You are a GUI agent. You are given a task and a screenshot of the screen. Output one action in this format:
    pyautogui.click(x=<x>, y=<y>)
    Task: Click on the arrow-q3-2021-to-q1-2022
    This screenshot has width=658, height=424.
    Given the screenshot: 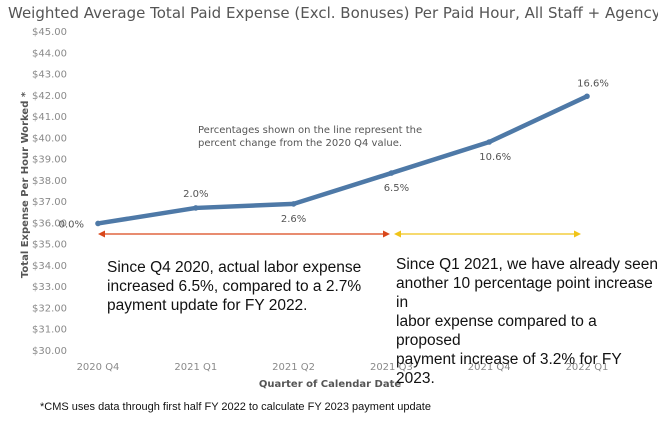 What is the action you would take?
    pyautogui.click(x=487, y=234)
    